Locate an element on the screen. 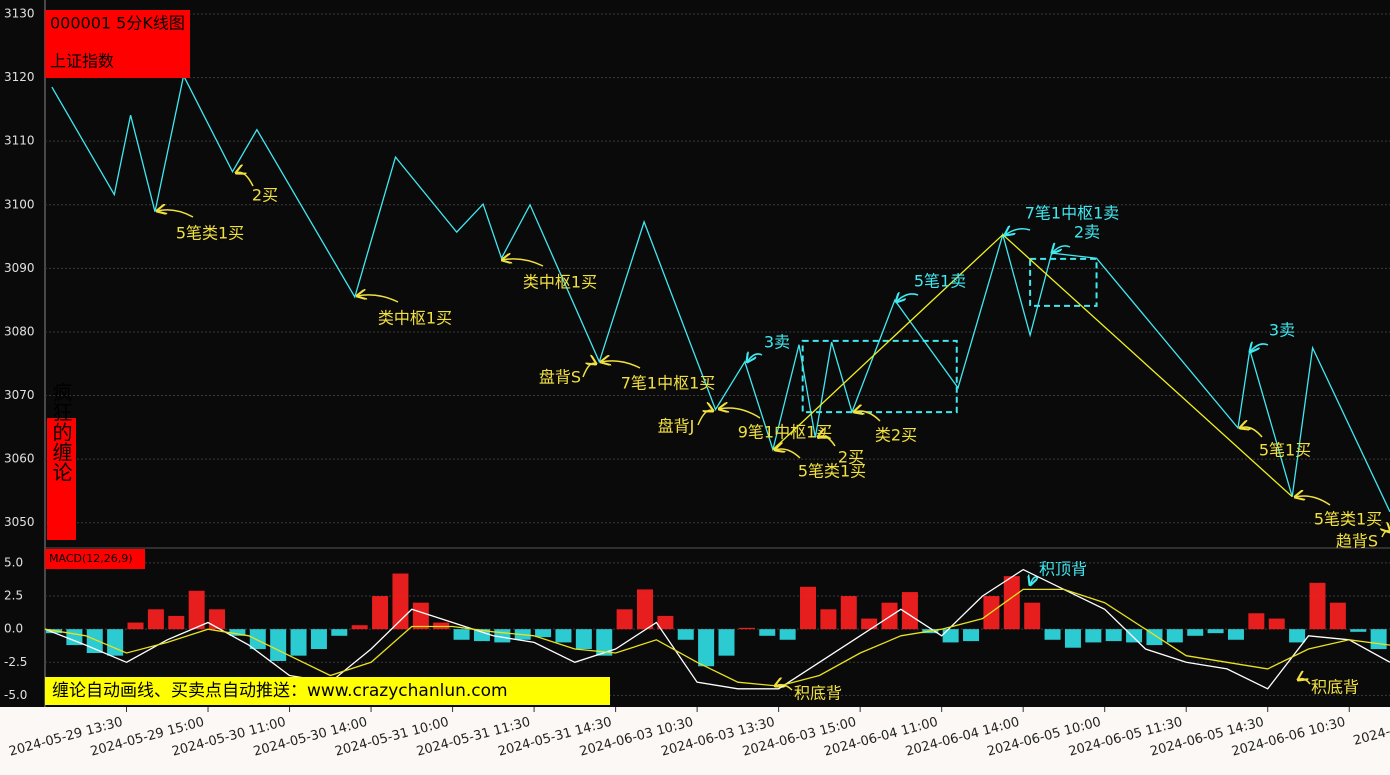 The image size is (1390, 775). dea-line is located at coordinates (717, 637).